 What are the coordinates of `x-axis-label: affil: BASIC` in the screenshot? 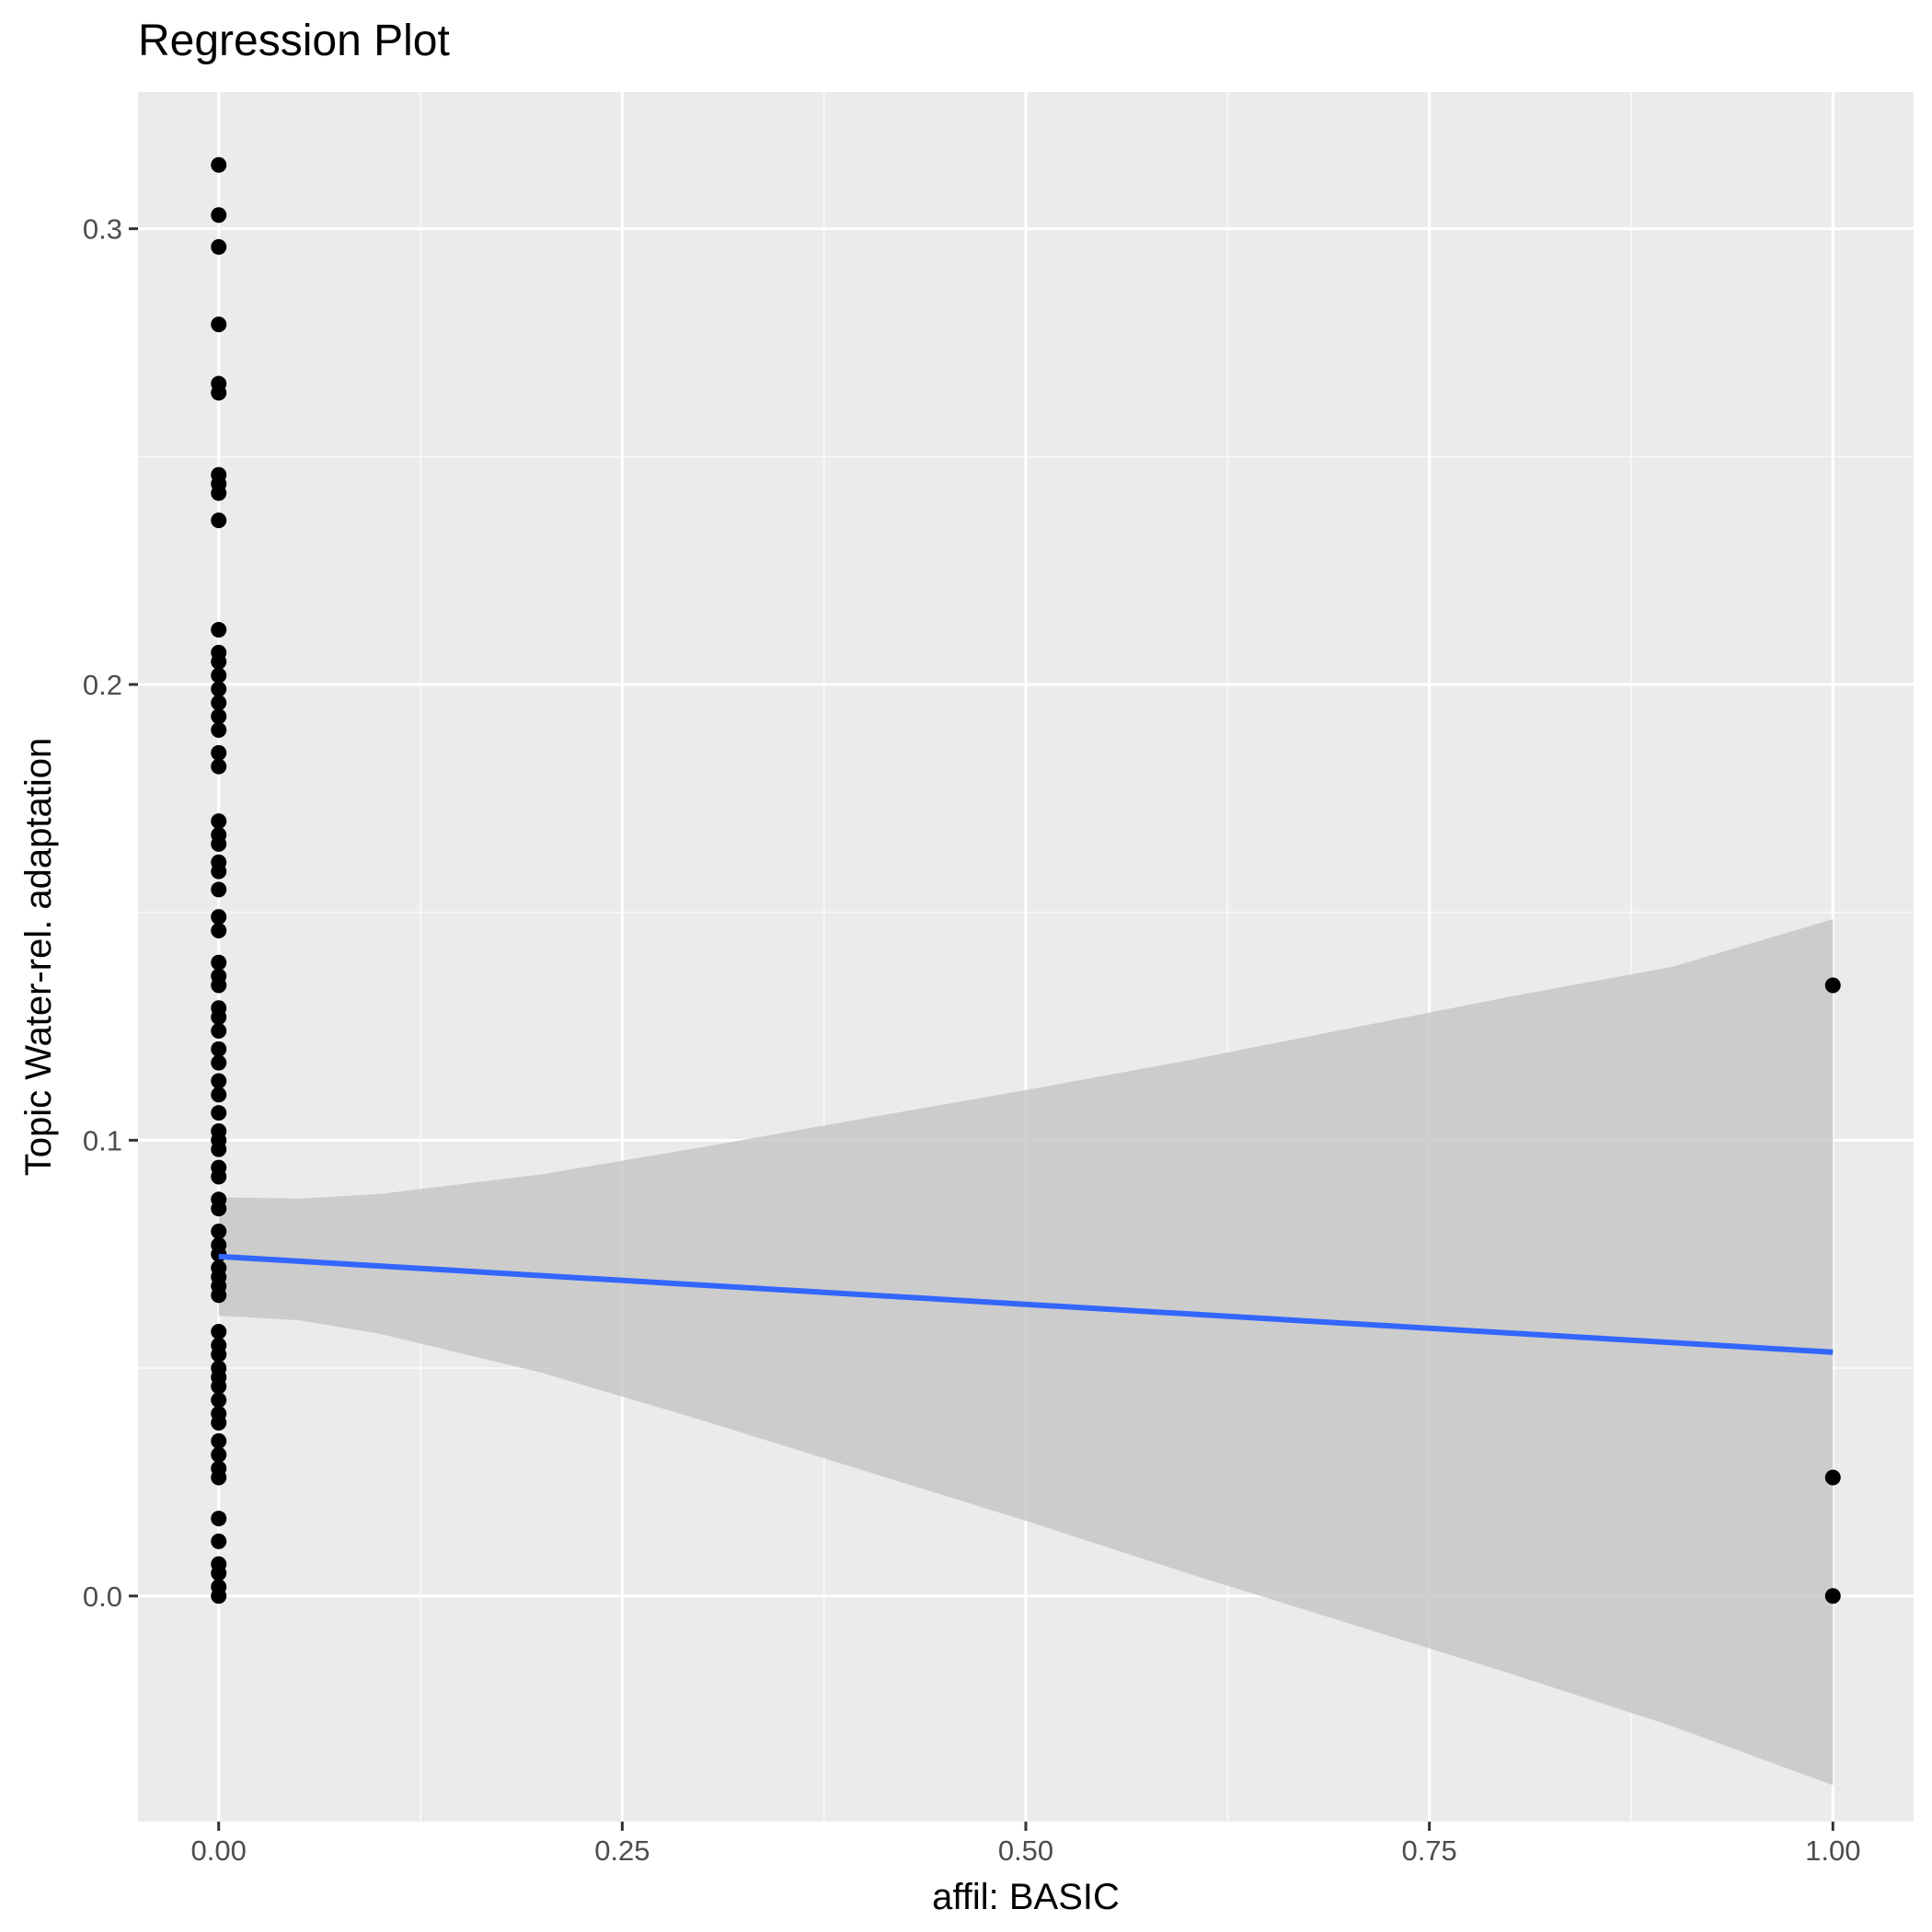 It's located at (1026, 1897).